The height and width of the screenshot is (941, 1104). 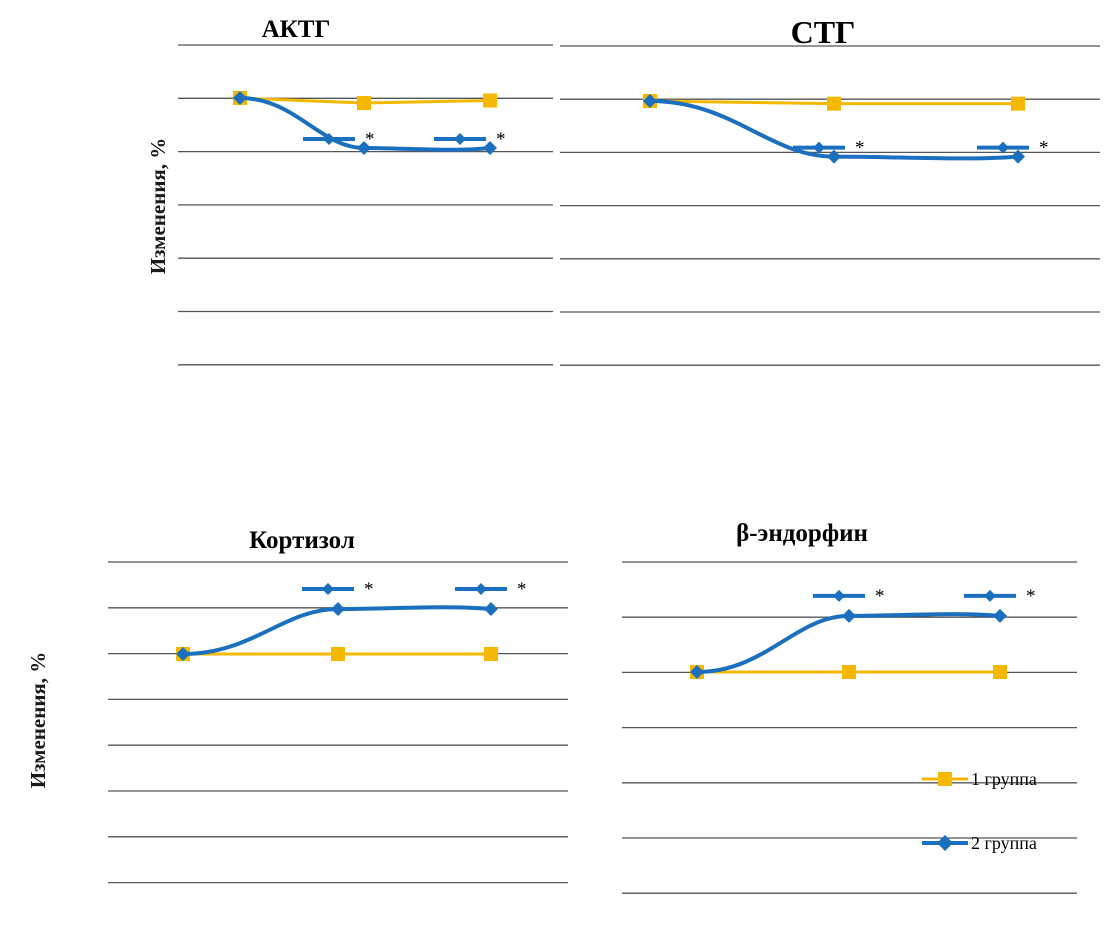 What do you see at coordinates (979, 811) in the screenshot?
I see `legend: 1 группа 2 группа` at bounding box center [979, 811].